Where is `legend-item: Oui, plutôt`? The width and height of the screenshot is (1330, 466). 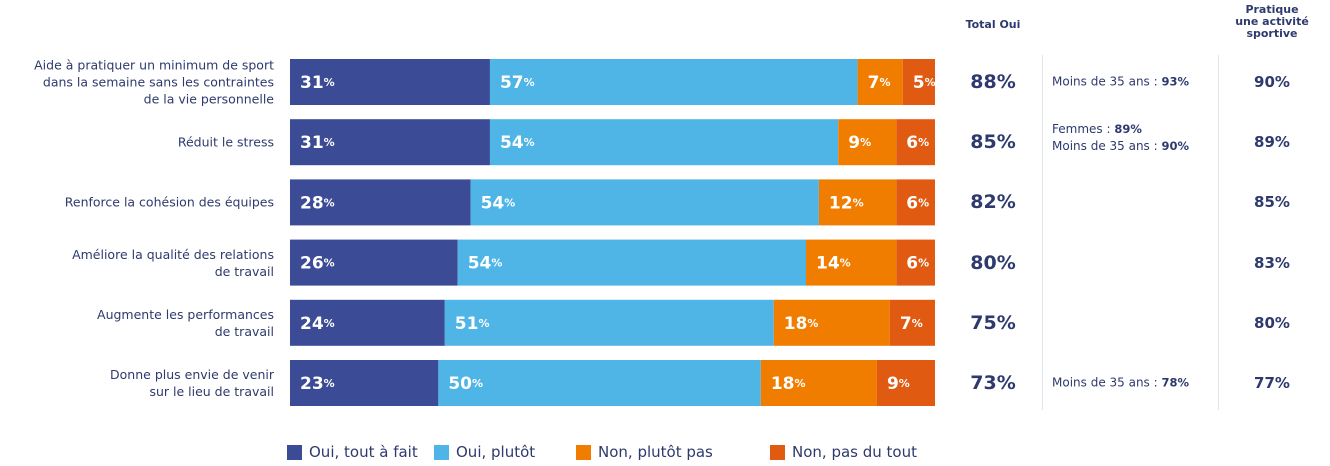 legend-item: Oui, plutôt is located at coordinates (484, 452).